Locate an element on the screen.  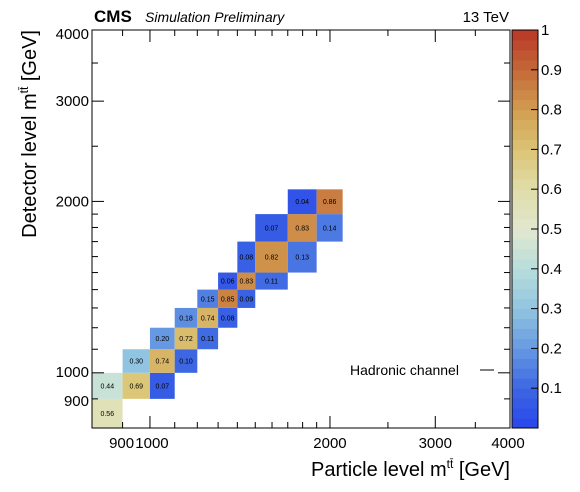
colorbar-tick-label: 0.1 is located at coordinates (551, 388).